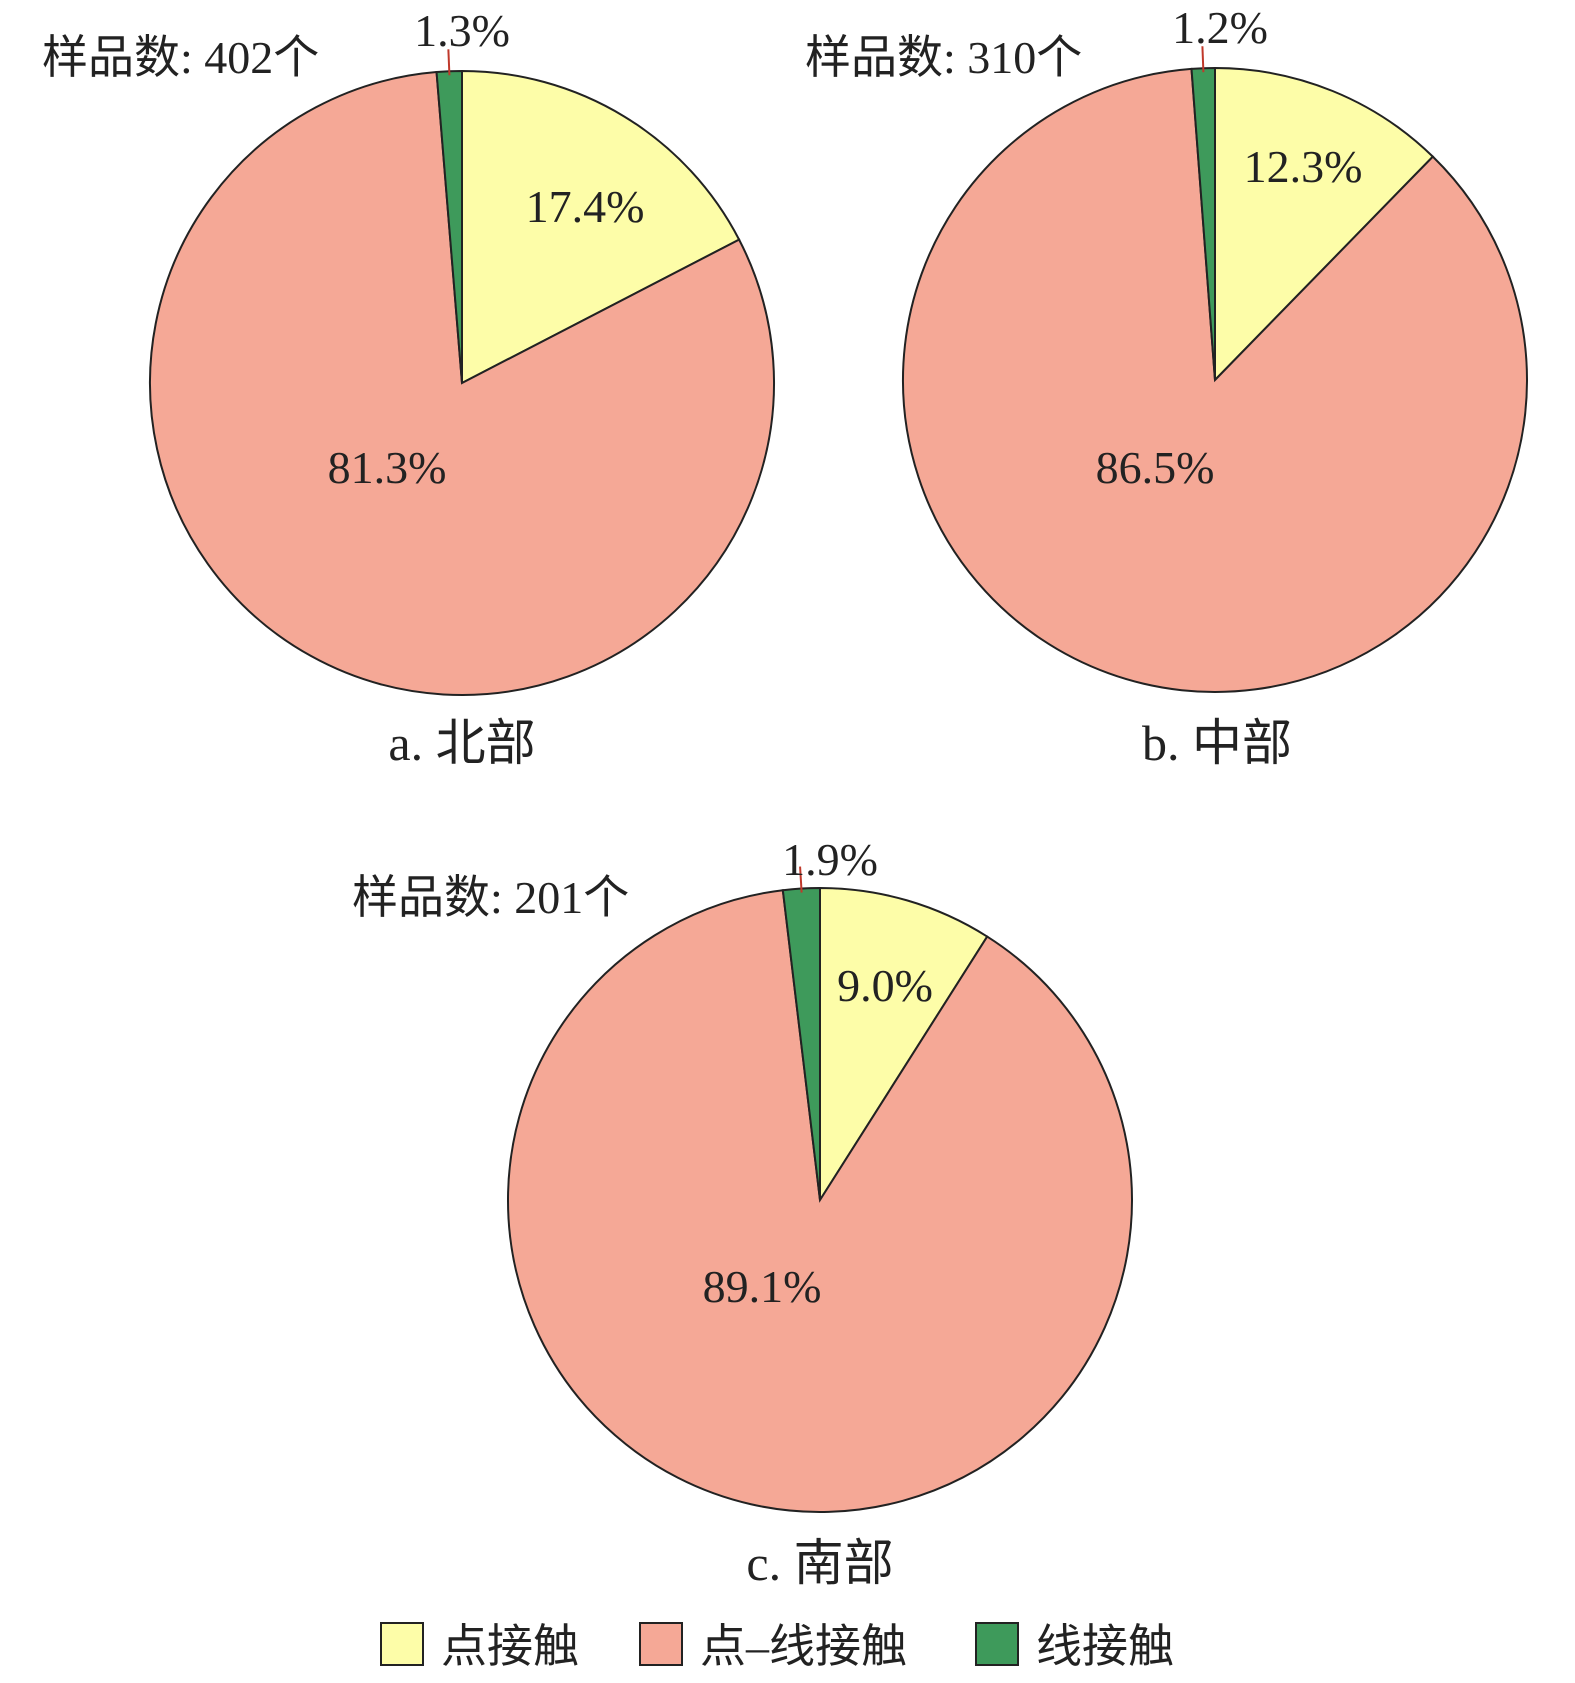 The height and width of the screenshot is (1683, 1575). I want to click on legend-swatch-line, so click(997, 1644).